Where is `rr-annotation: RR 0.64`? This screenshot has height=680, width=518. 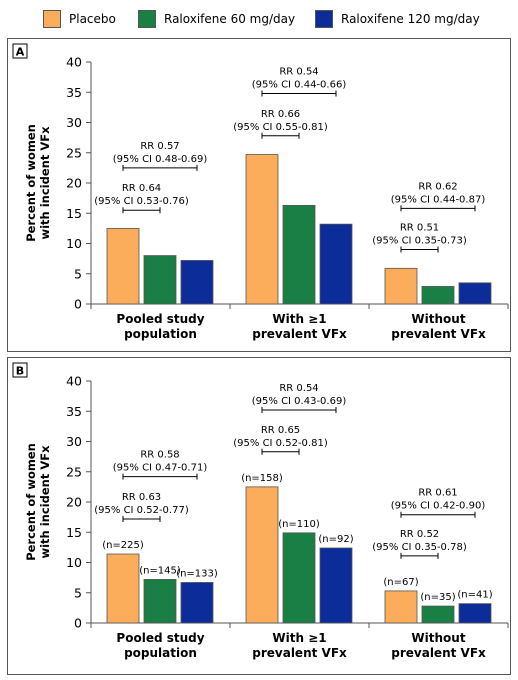
rr-annotation: RR 0.64 is located at coordinates (141, 188).